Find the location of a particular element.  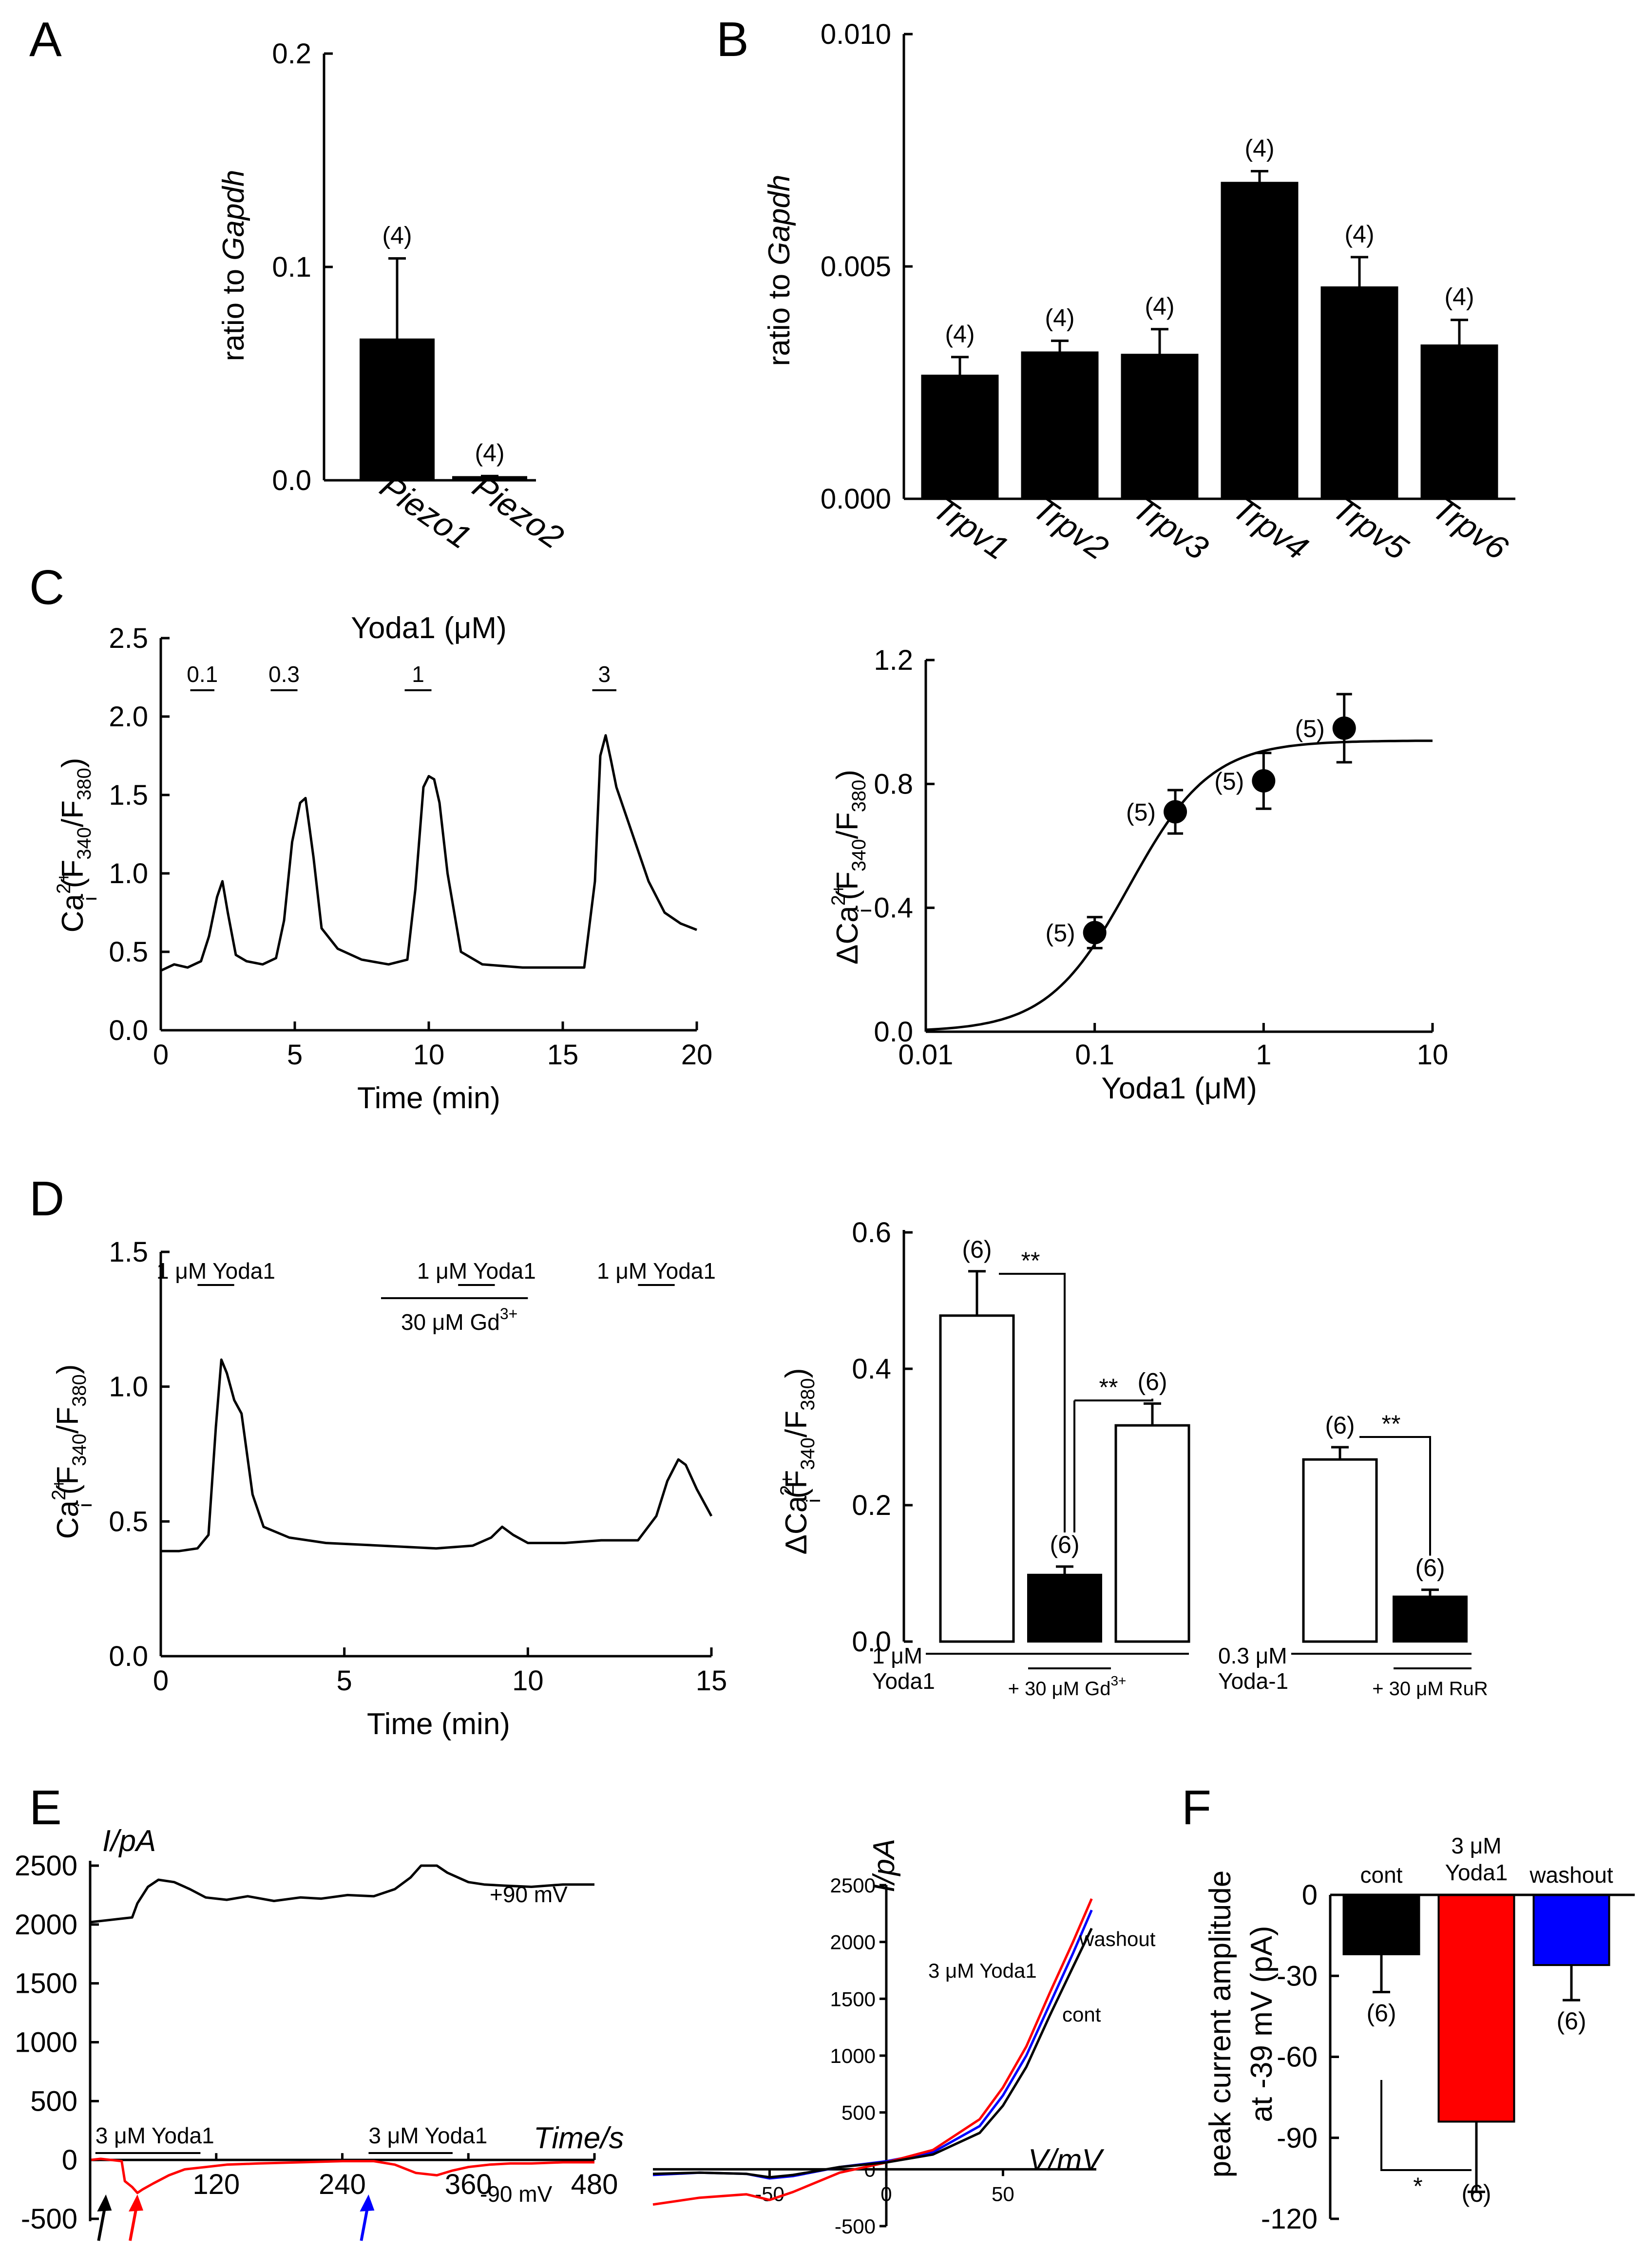

panel-e-left-xlabel: Time/s is located at coordinates (579, 2138).